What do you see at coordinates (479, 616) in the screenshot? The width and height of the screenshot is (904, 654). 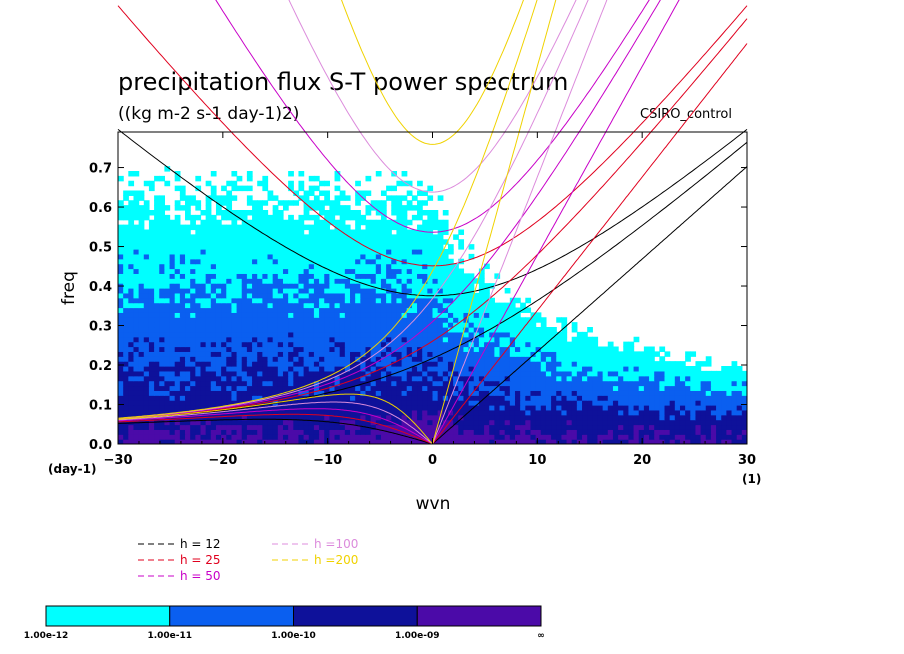 I see `colorbar-segment` at bounding box center [479, 616].